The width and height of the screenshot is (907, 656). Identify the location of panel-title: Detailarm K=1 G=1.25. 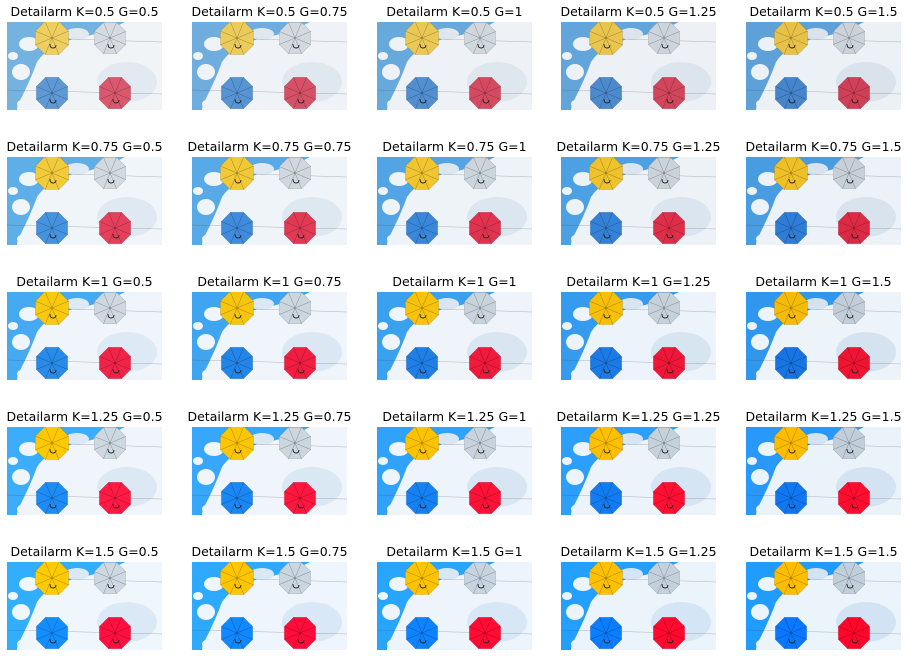
(638, 281).